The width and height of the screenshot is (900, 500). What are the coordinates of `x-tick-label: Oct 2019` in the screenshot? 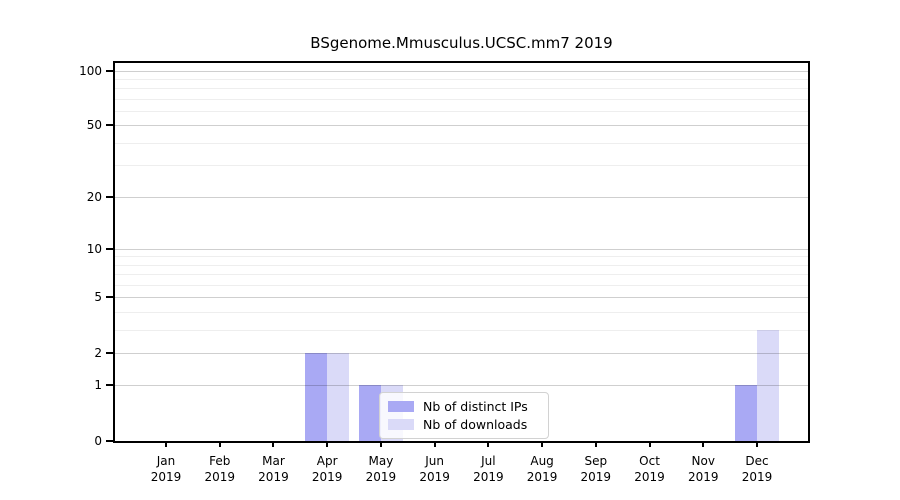 It's located at (649, 469).